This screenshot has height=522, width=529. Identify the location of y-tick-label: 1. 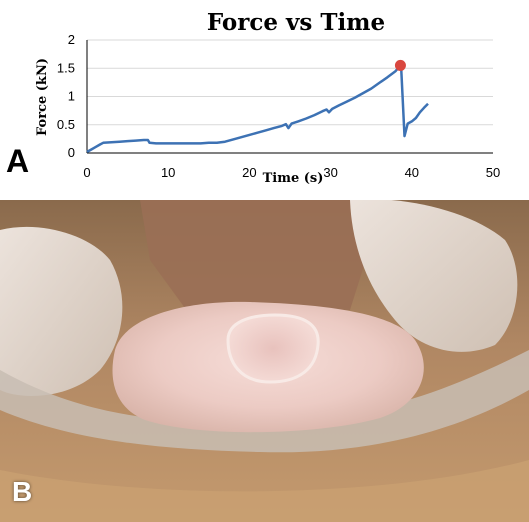
(71, 96).